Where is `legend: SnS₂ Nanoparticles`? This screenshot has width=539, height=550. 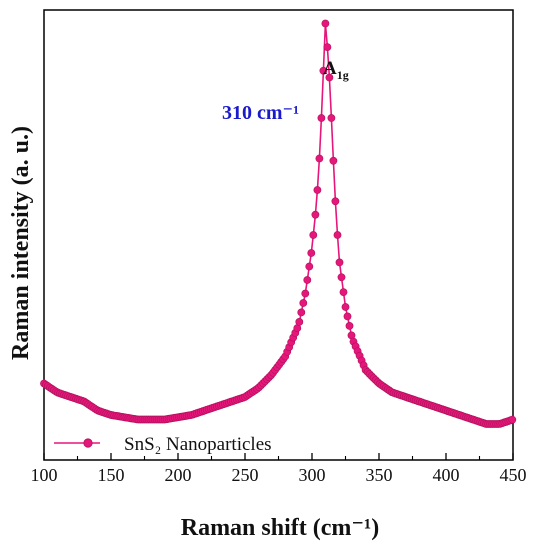 legend: SnS₂ Nanoparticles is located at coordinates (163, 444).